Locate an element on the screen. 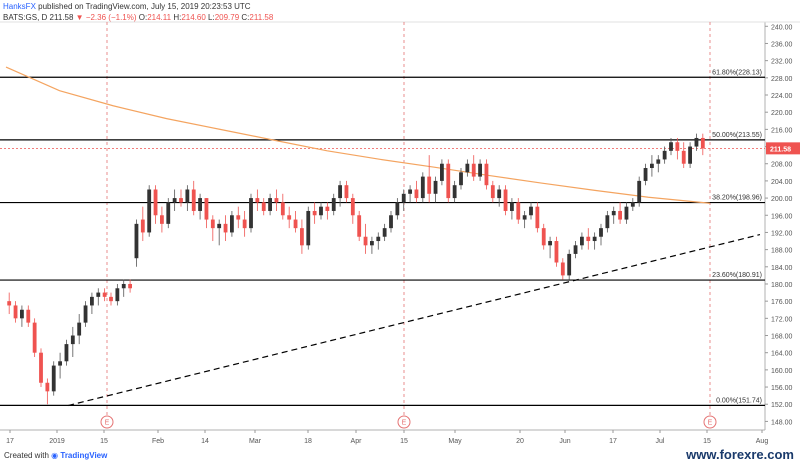  author-name: HanksFX is located at coordinates (19, 6).